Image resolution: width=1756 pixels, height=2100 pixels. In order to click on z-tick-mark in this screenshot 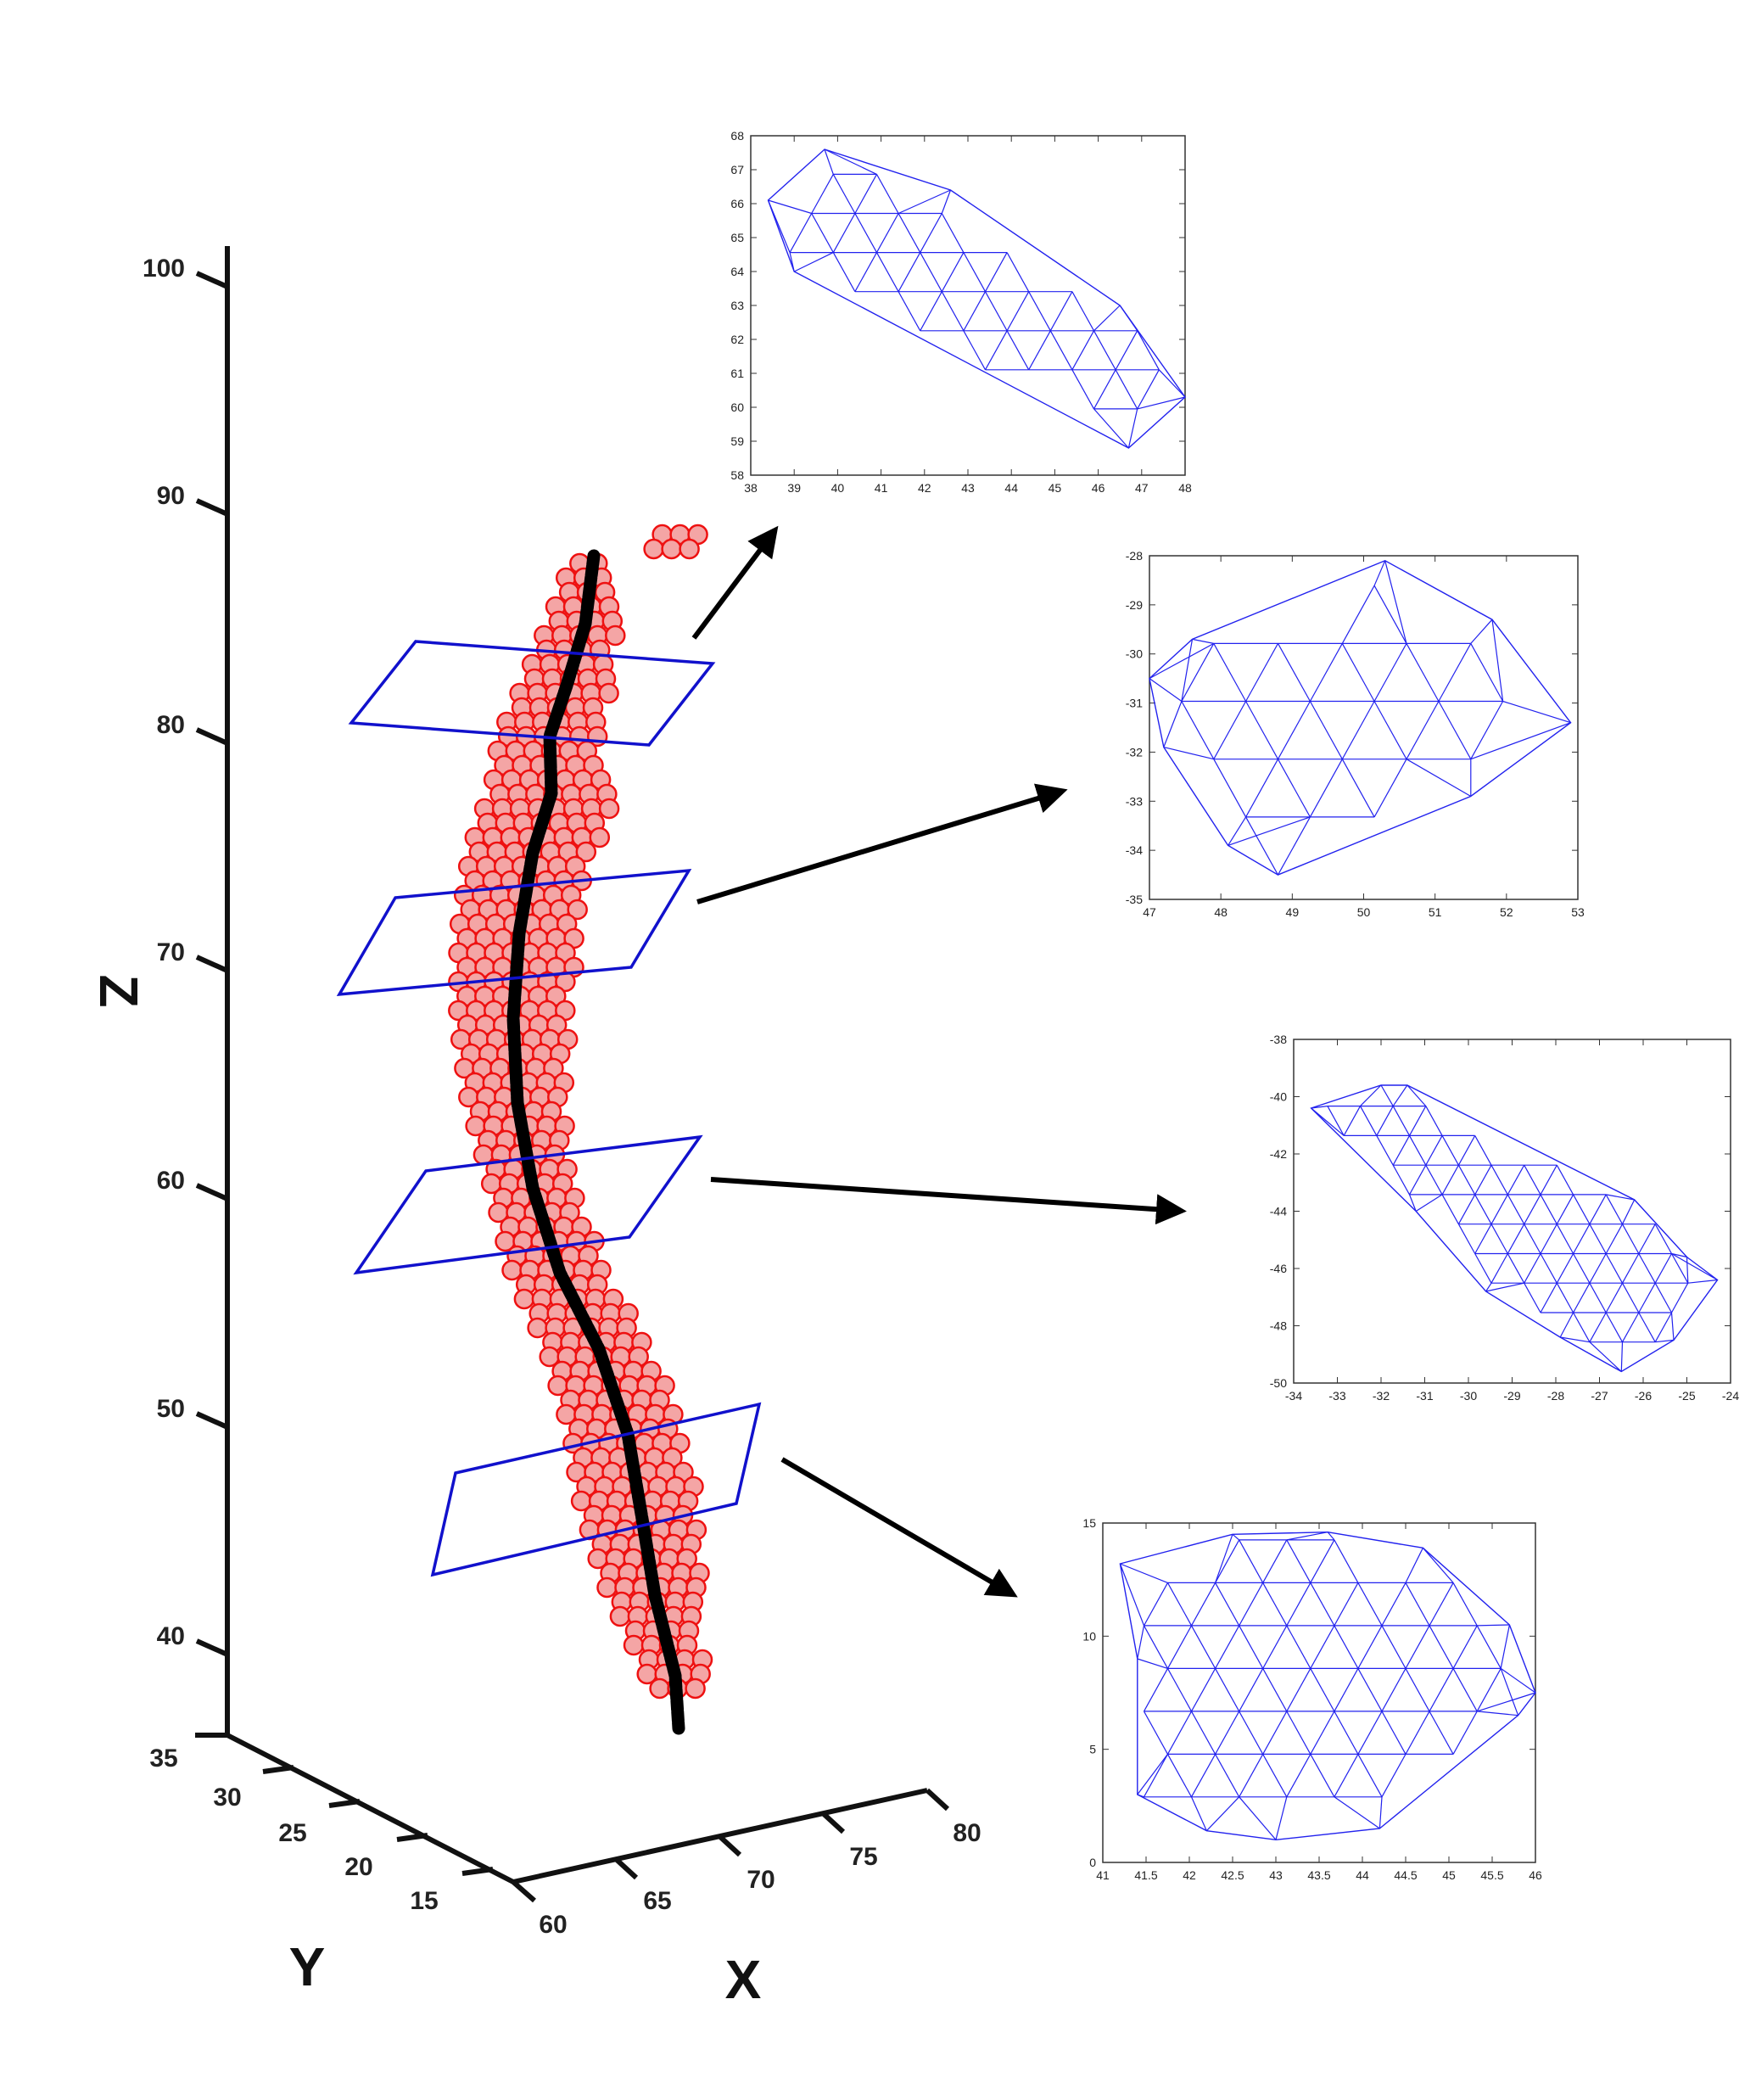, I will do `click(212, 964)`.